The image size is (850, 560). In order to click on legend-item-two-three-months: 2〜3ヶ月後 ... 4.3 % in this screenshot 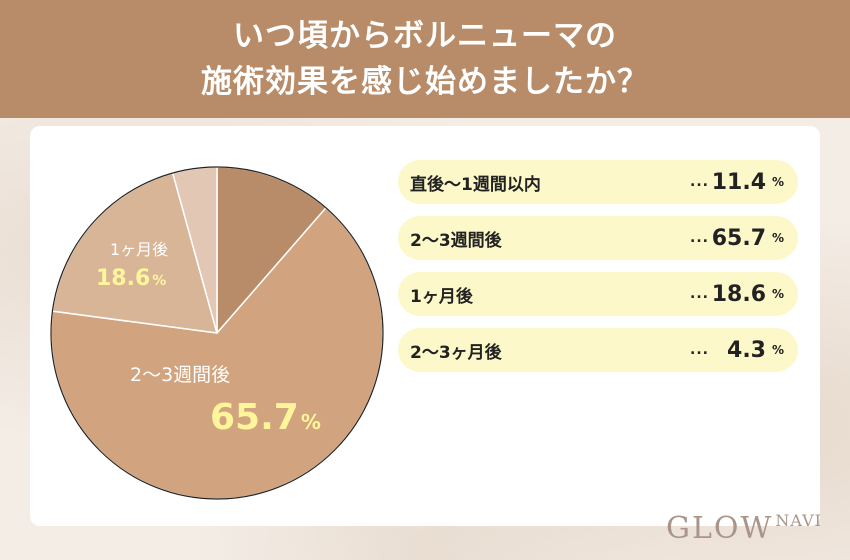, I will do `click(598, 350)`.